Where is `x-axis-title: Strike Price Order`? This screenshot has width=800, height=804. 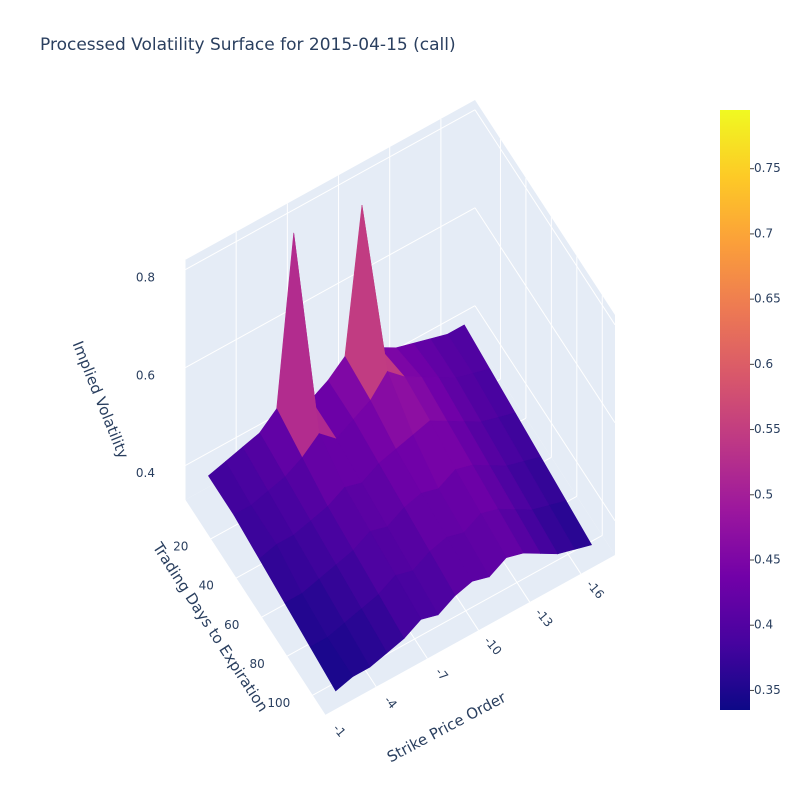 x-axis-title: Strike Price Order is located at coordinates (447, 727).